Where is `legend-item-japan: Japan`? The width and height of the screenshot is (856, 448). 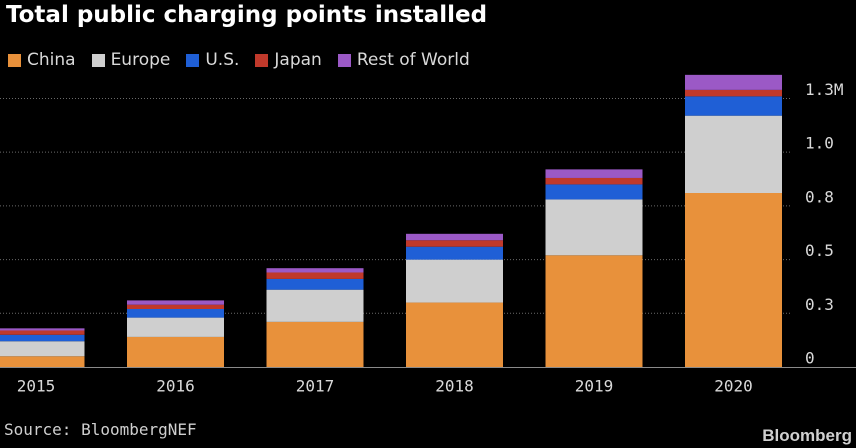
legend-item-japan: Japan is located at coordinates (288, 60).